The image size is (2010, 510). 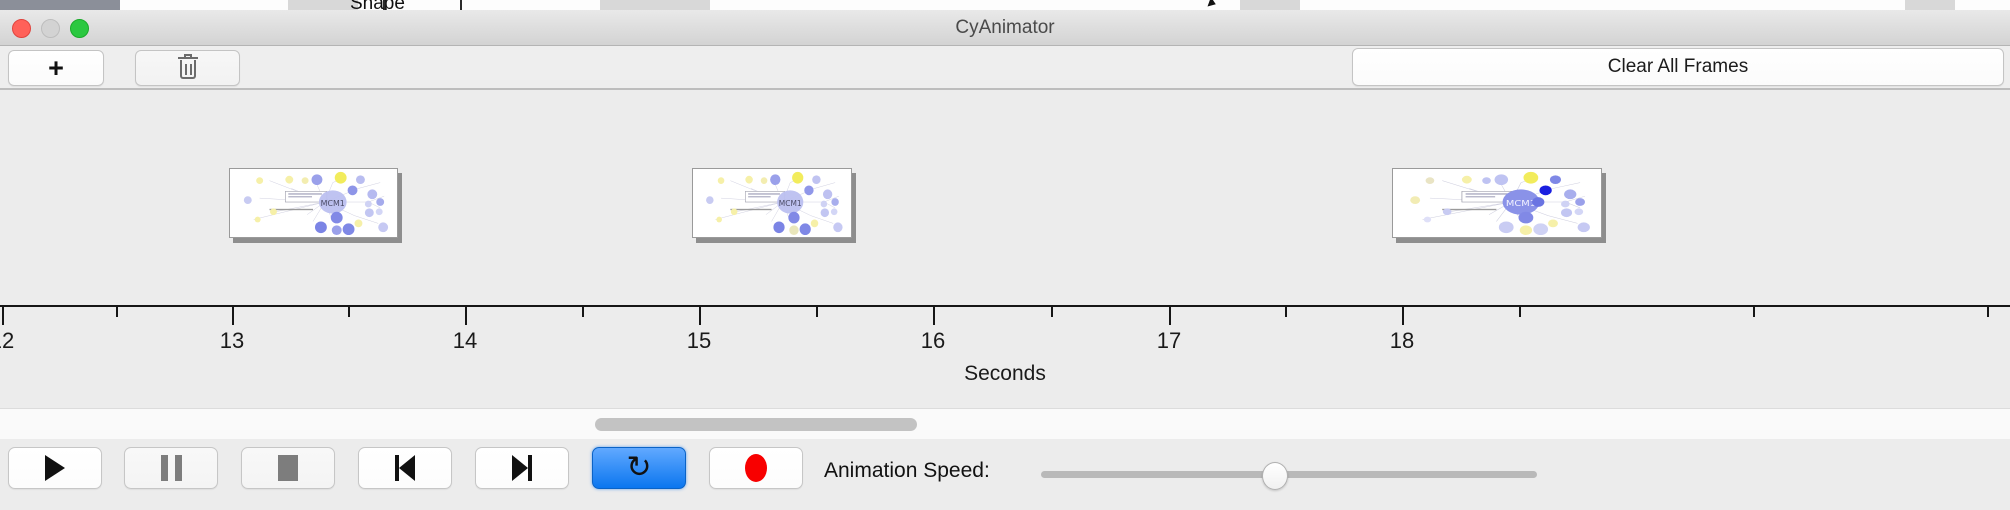 I want to click on timeline-frame-2: MCM1, so click(x=774, y=205).